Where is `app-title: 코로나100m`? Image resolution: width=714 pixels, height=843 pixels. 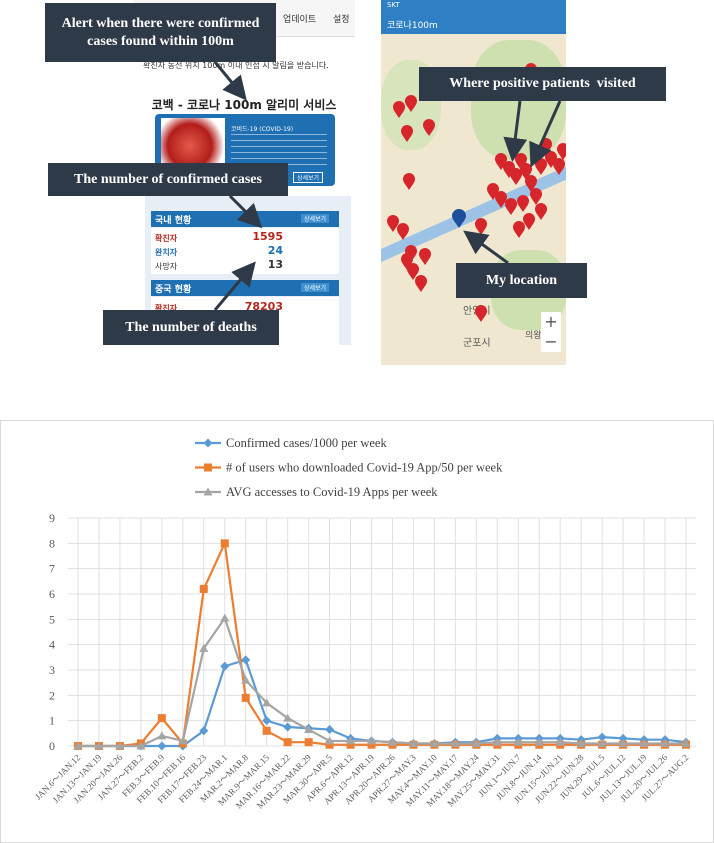
app-title: 코로나100m is located at coordinates (412, 26).